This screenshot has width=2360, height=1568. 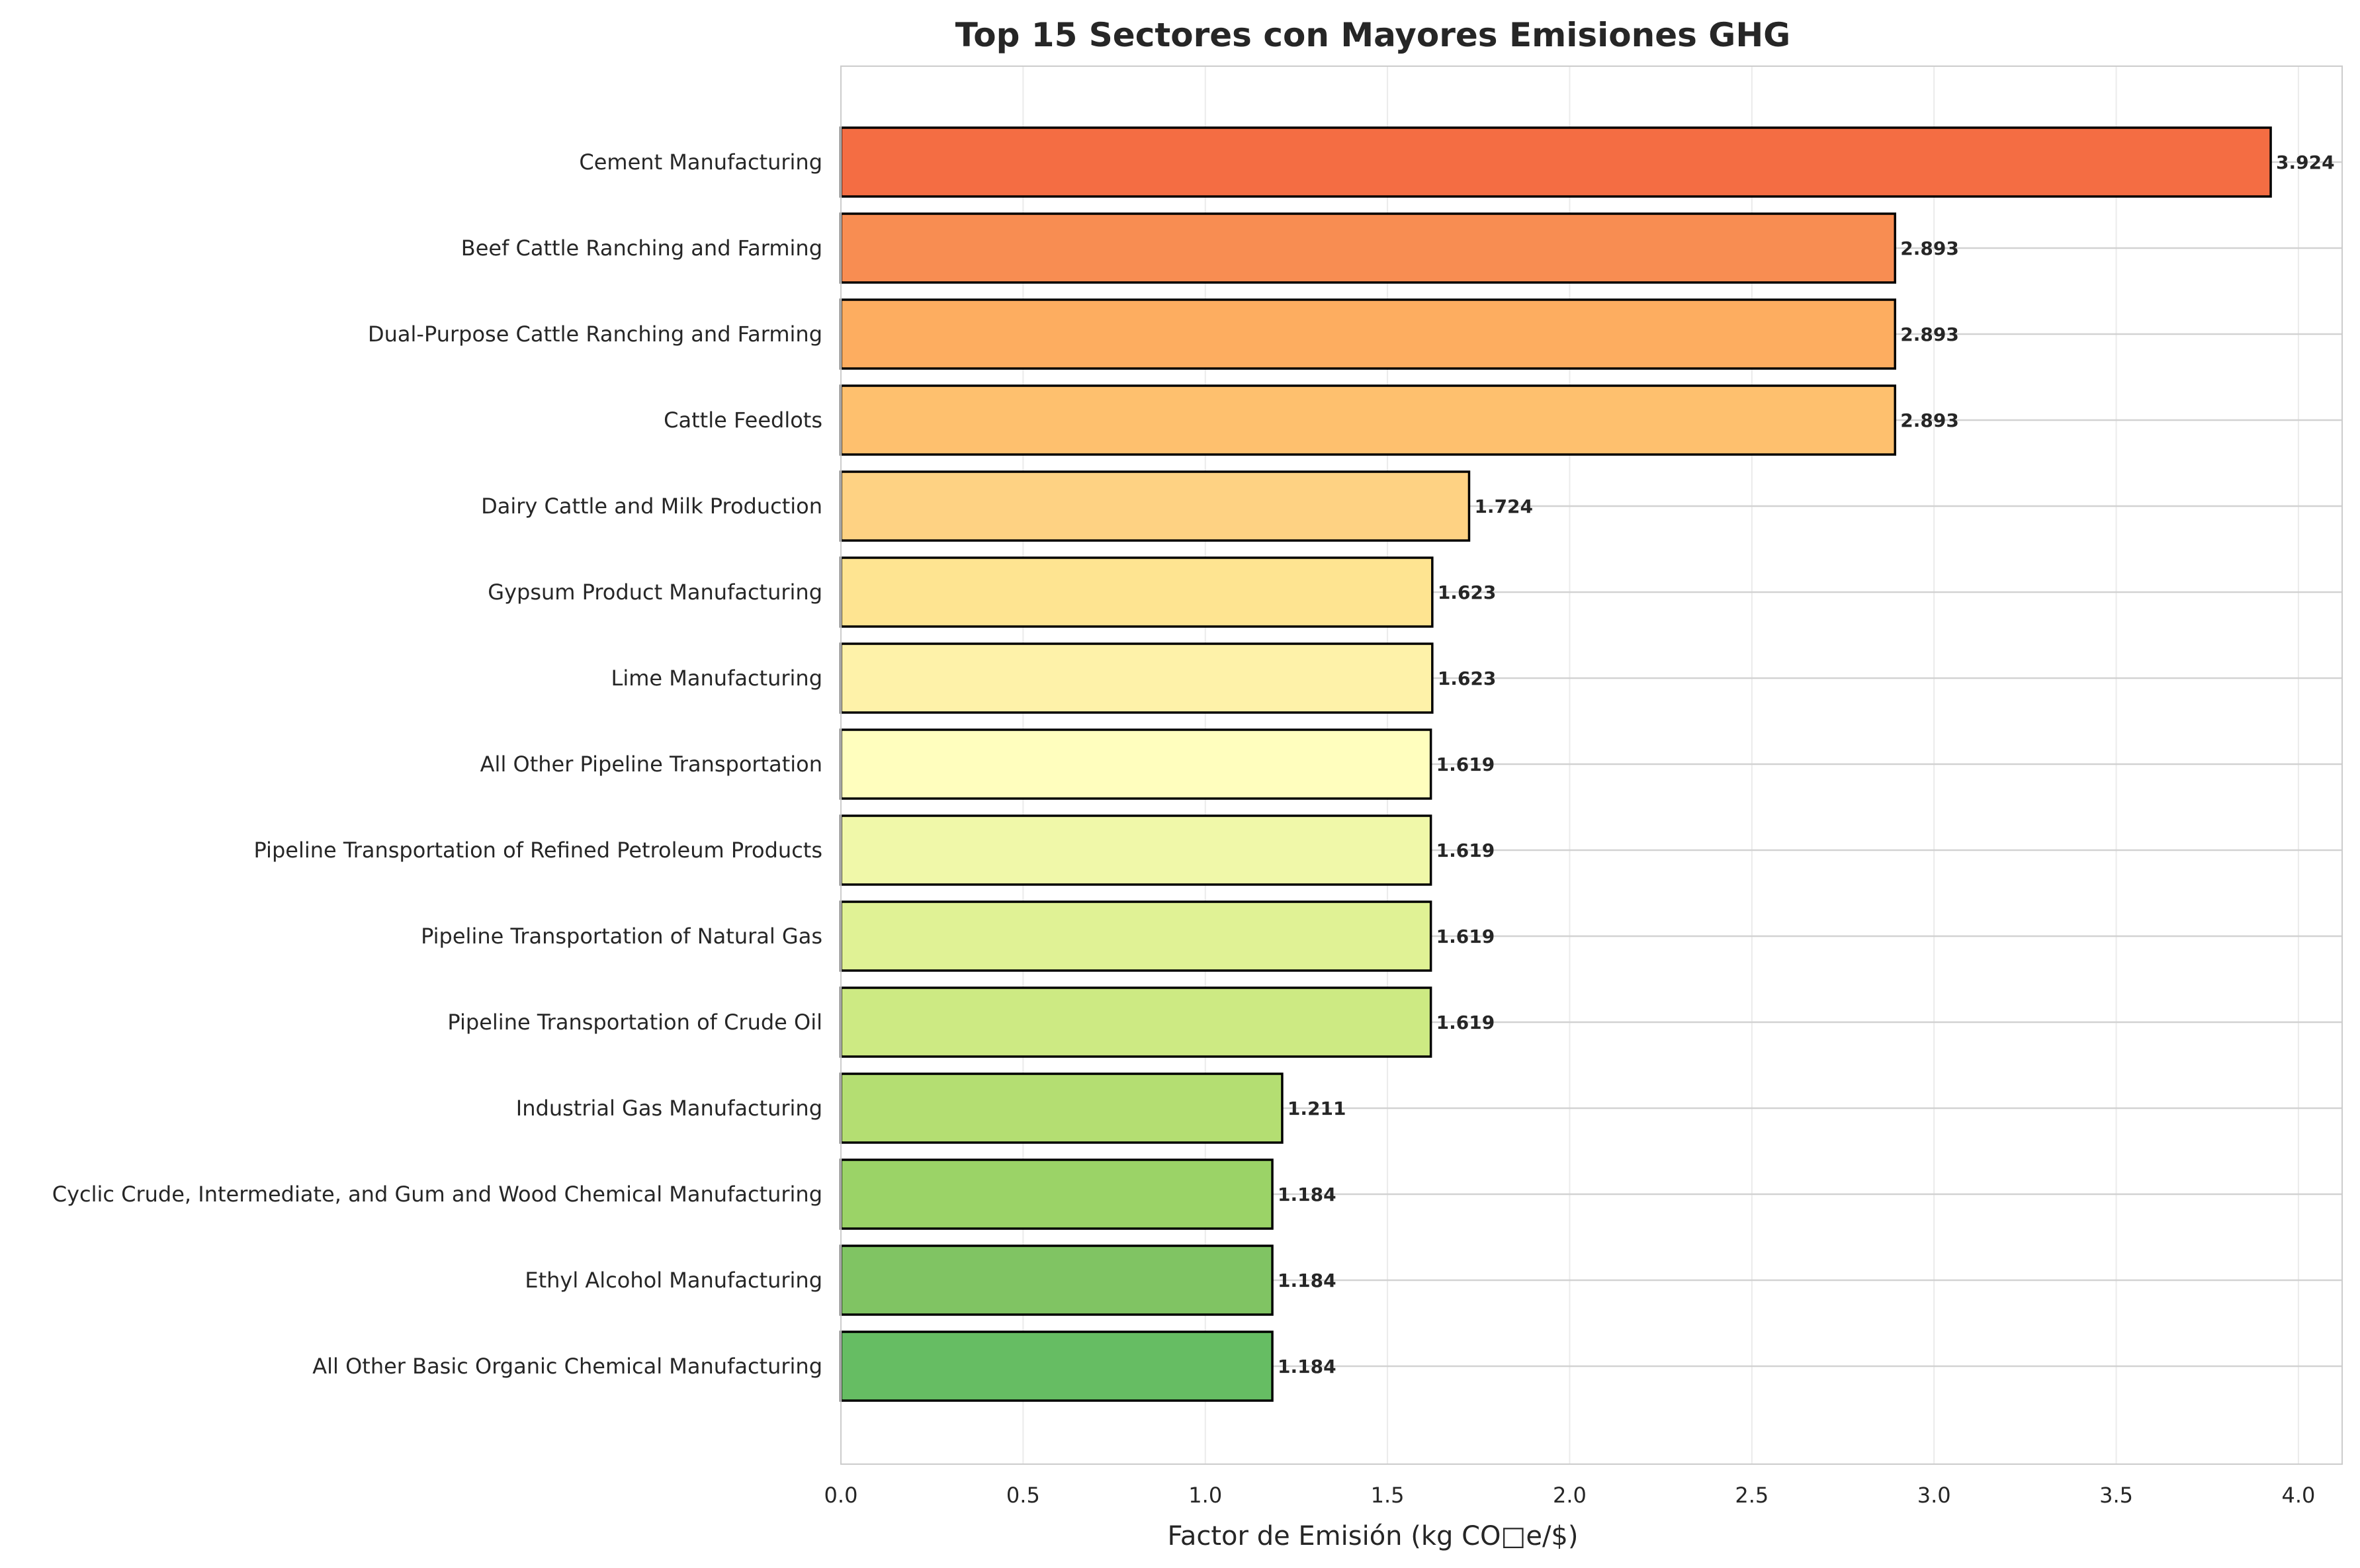 I want to click on category-label: Dual-Purpose Cattle Ranching and Farming, so click(x=595, y=335).